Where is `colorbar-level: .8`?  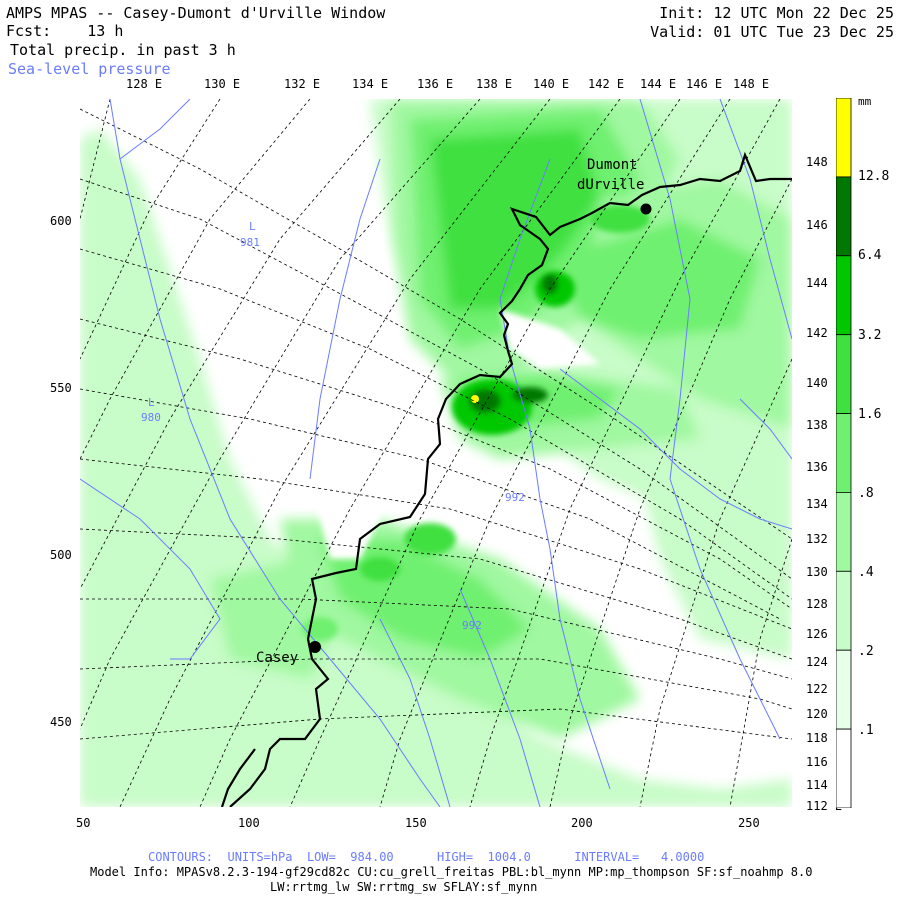
colorbar-level: .8 is located at coordinates (866, 493).